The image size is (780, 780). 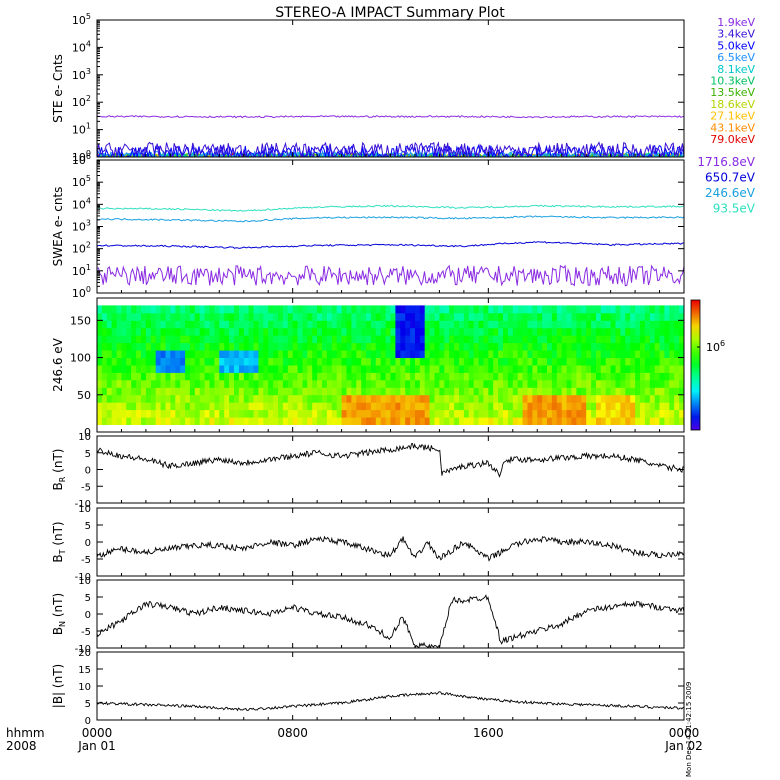 What do you see at coordinates (96, 746) in the screenshot?
I see `x-date-label: Jan 01` at bounding box center [96, 746].